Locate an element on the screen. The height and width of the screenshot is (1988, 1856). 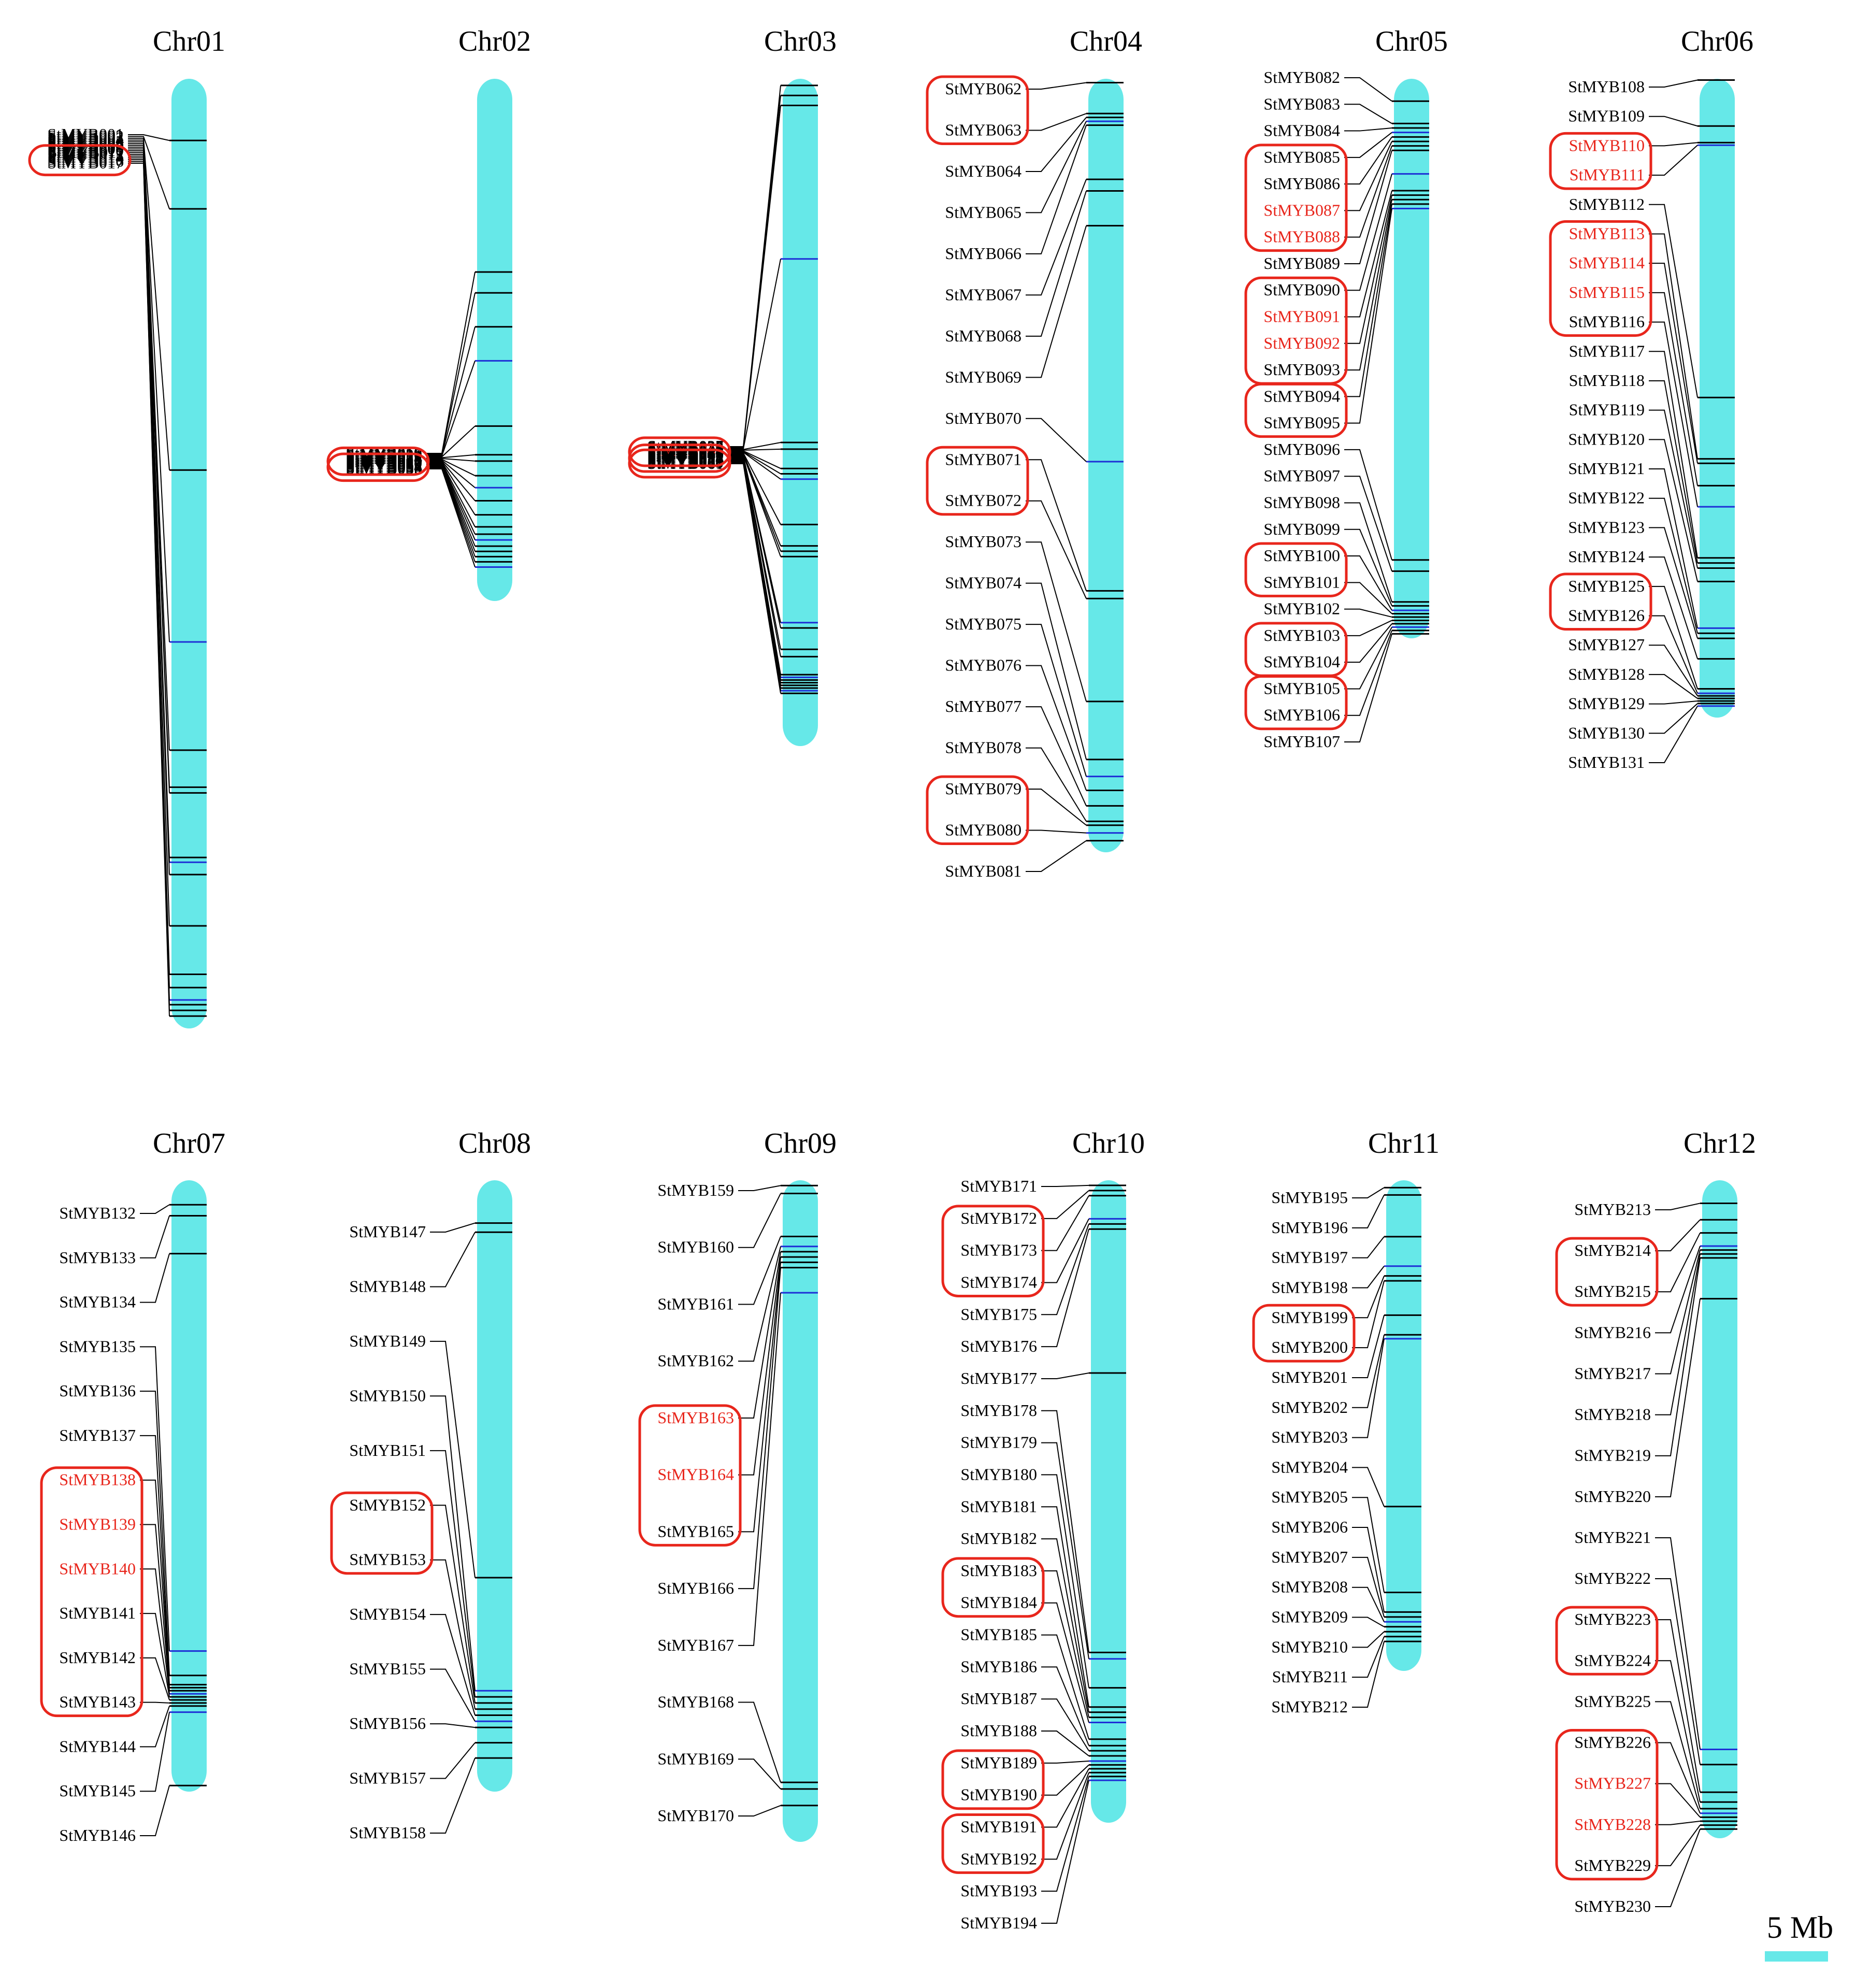
gene-label: StMYB046 is located at coordinates (686, 452).